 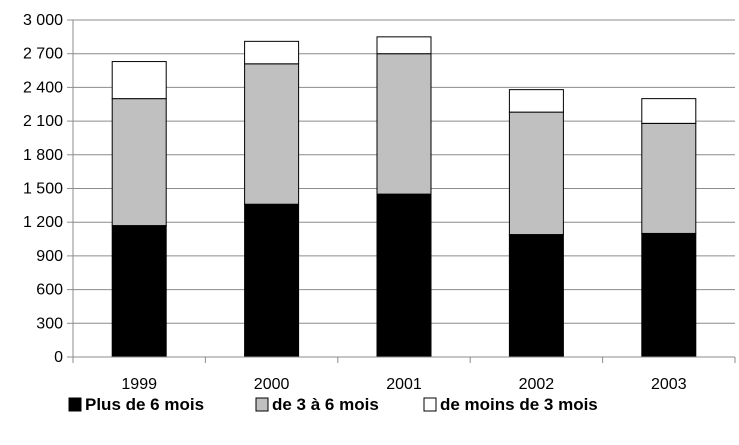 What do you see at coordinates (669, 384) in the screenshot?
I see `x-tick-label: 2003` at bounding box center [669, 384].